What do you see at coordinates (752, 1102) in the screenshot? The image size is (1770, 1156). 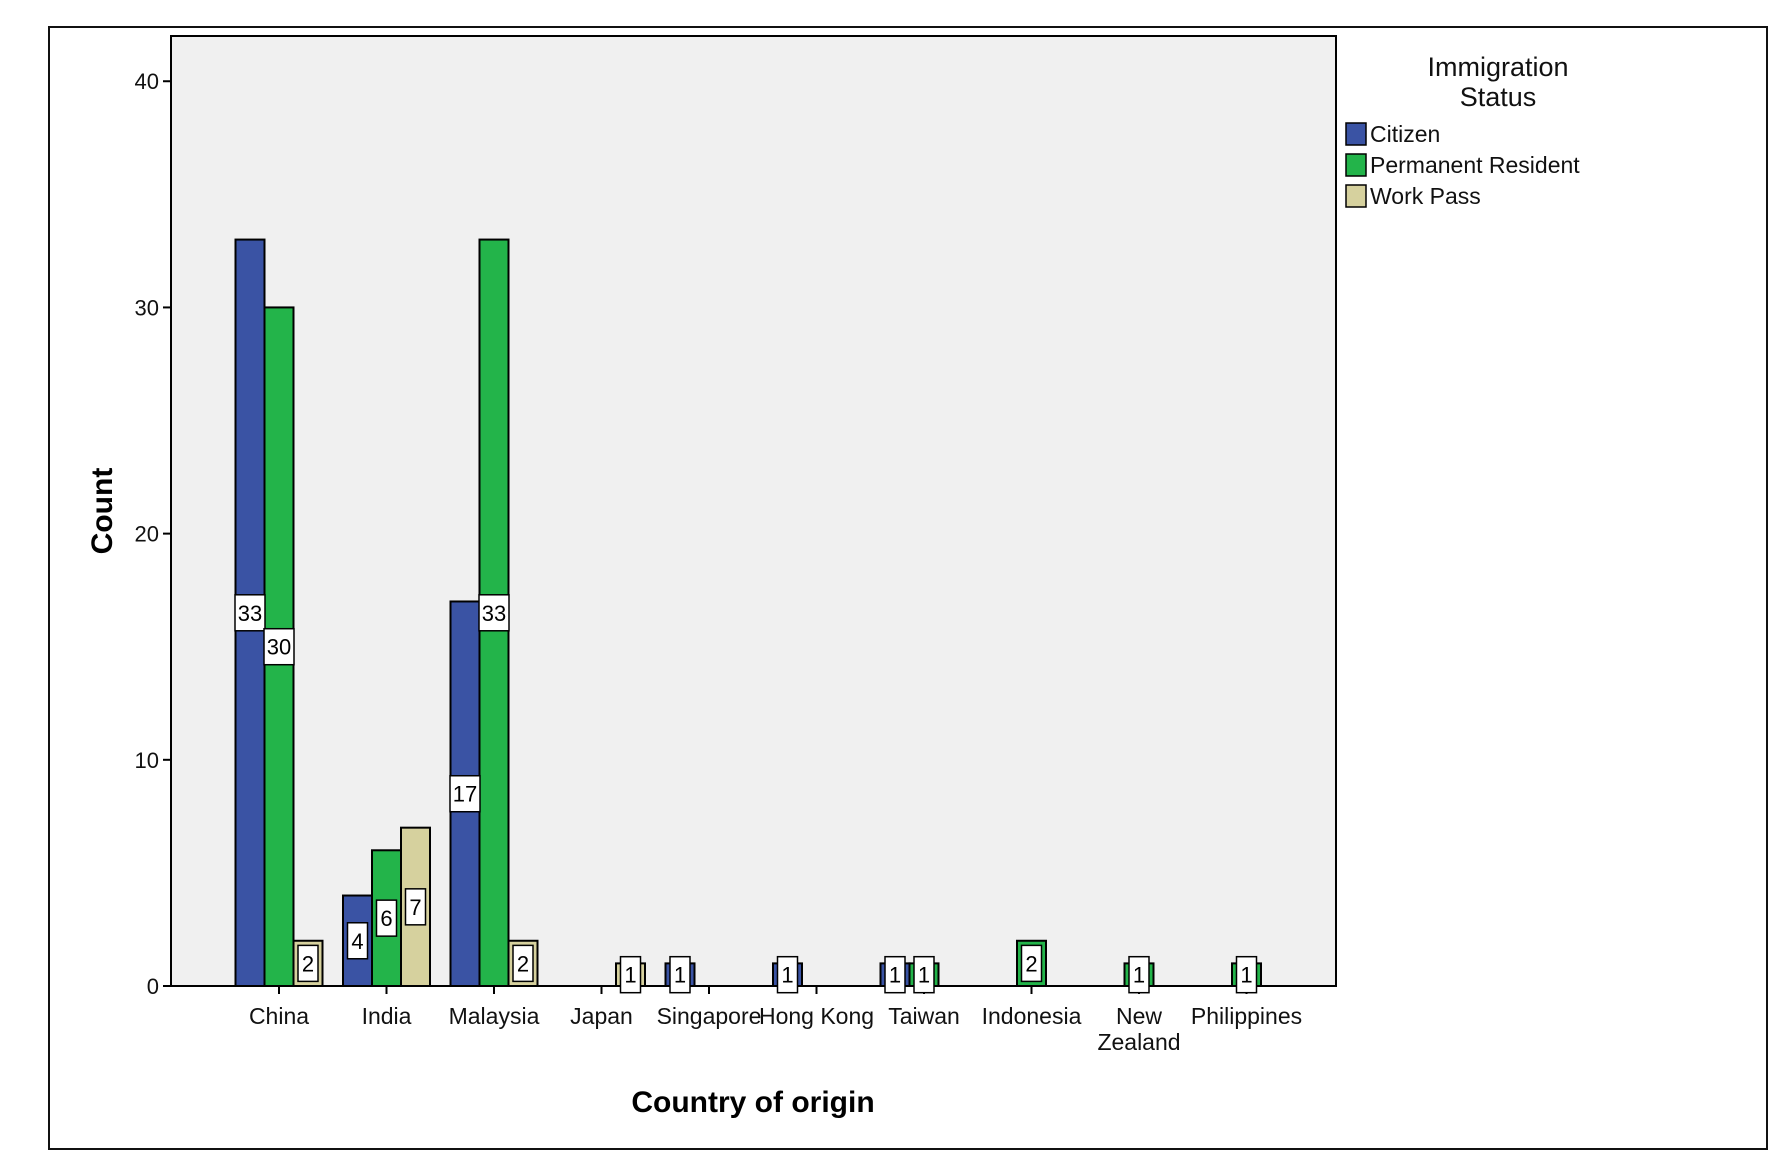 I see `x-axis-title: Country of origin` at bounding box center [752, 1102].